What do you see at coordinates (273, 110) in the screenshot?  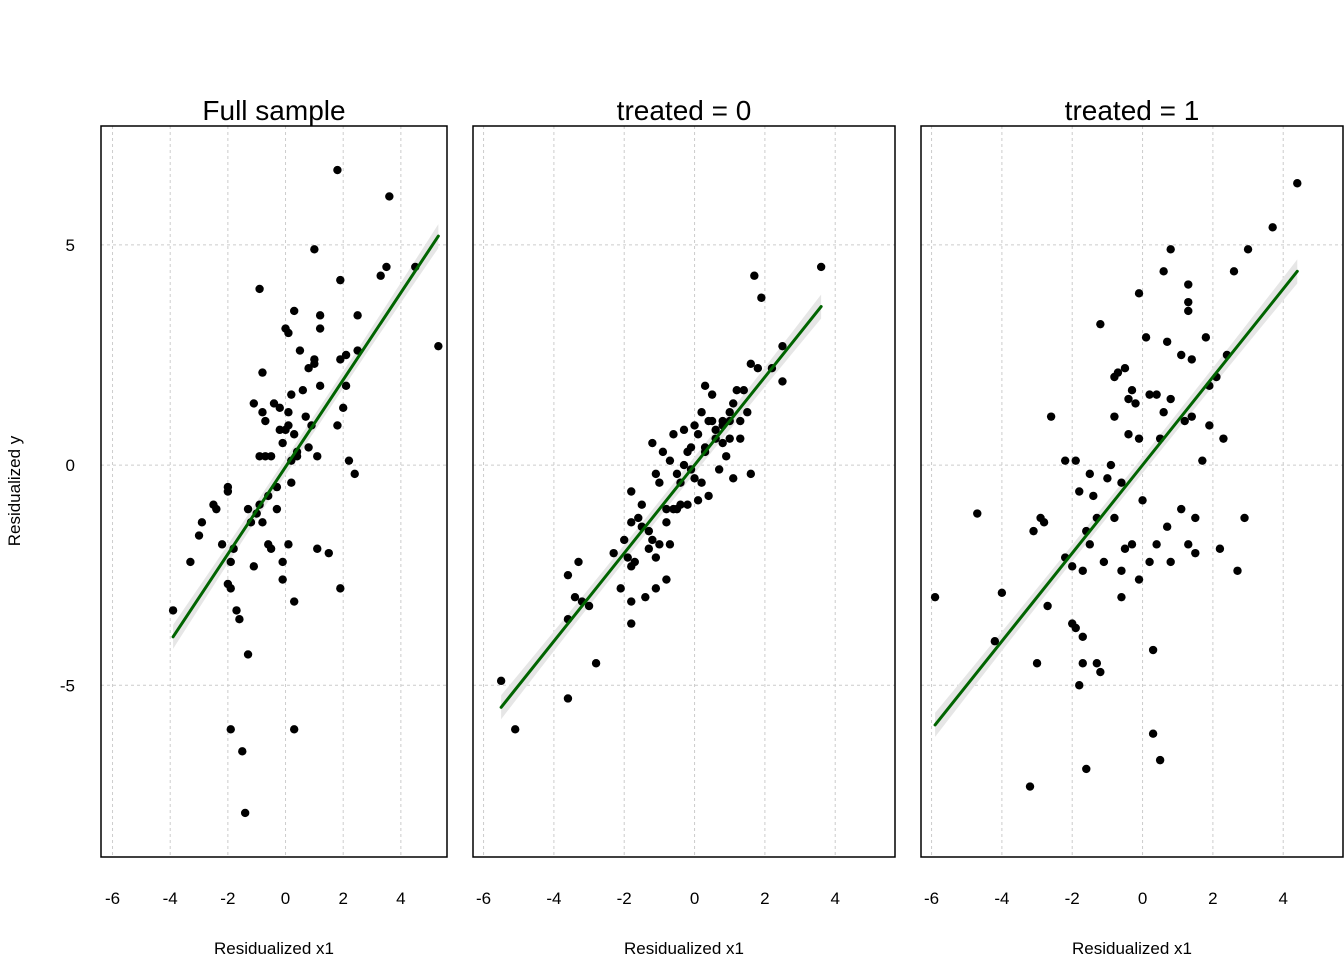 I see `panel-title: Full sample` at bounding box center [273, 110].